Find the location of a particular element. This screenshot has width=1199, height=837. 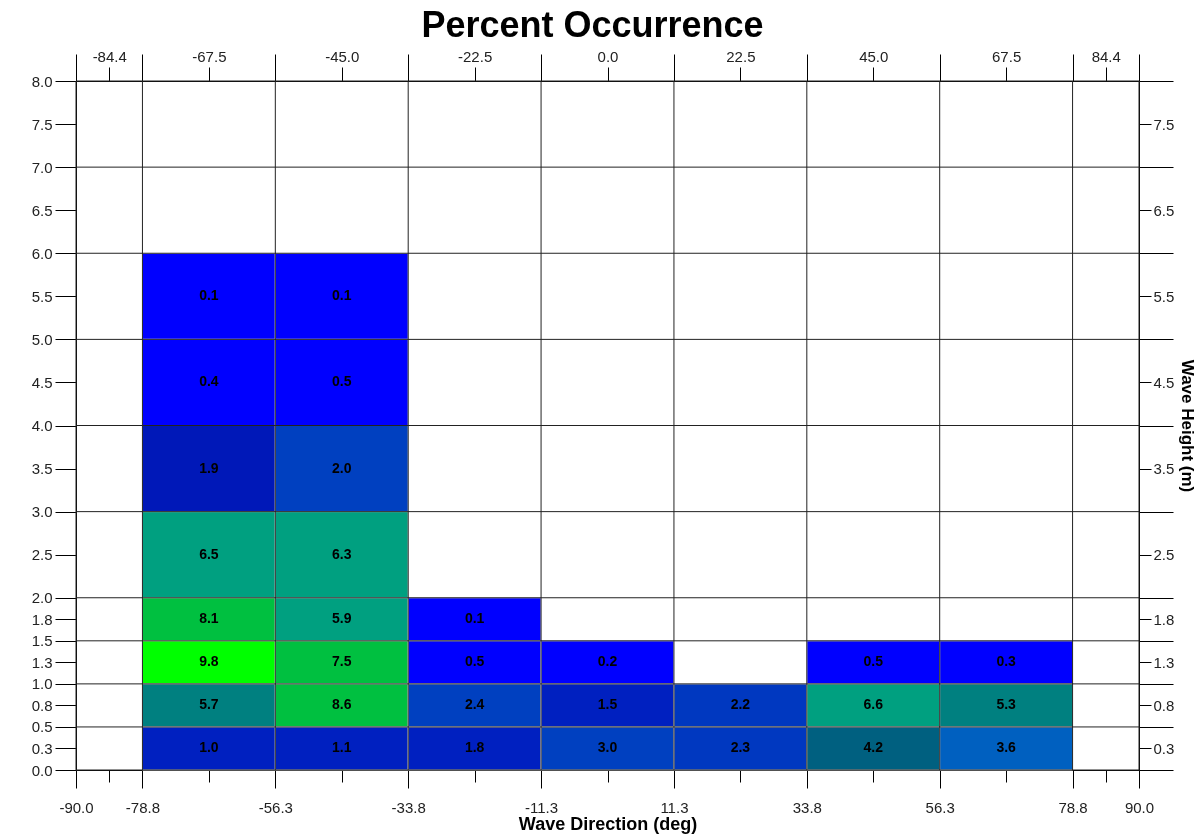

x2-tick-label: 33.8 is located at coordinates (807, 807).